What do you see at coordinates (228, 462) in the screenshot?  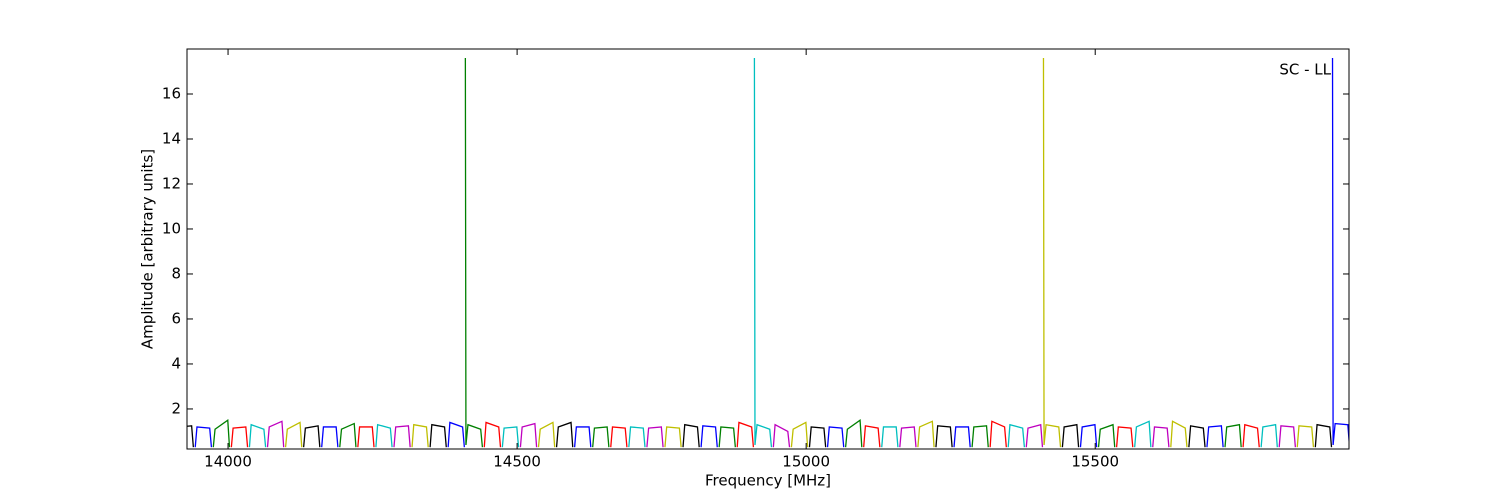 I see `x-tick-label: 14000` at bounding box center [228, 462].